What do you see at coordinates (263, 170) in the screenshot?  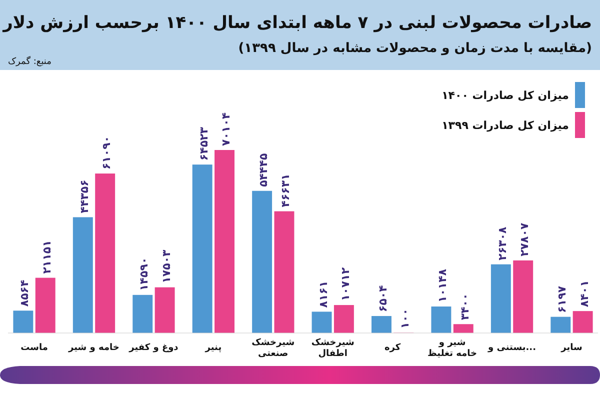 I see `data-label: ۵۴۴۴۵` at bounding box center [263, 170].